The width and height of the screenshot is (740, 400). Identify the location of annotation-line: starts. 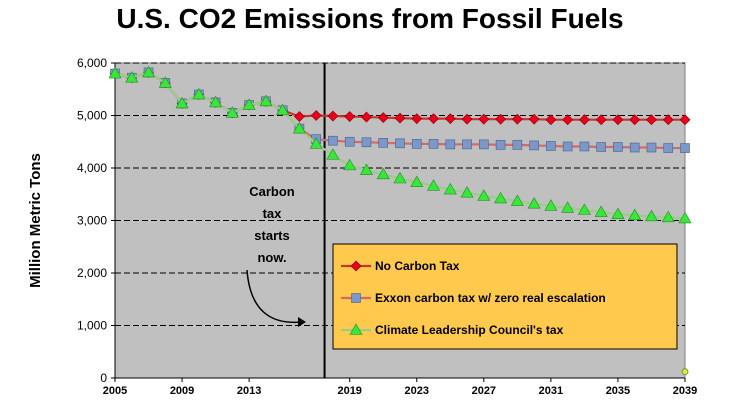
(271, 235).